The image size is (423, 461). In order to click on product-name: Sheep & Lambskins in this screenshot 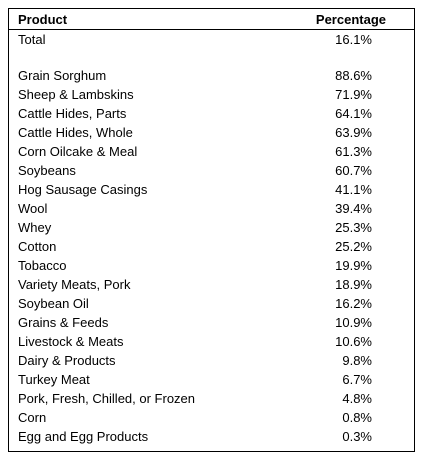, I will do `click(76, 94)`.